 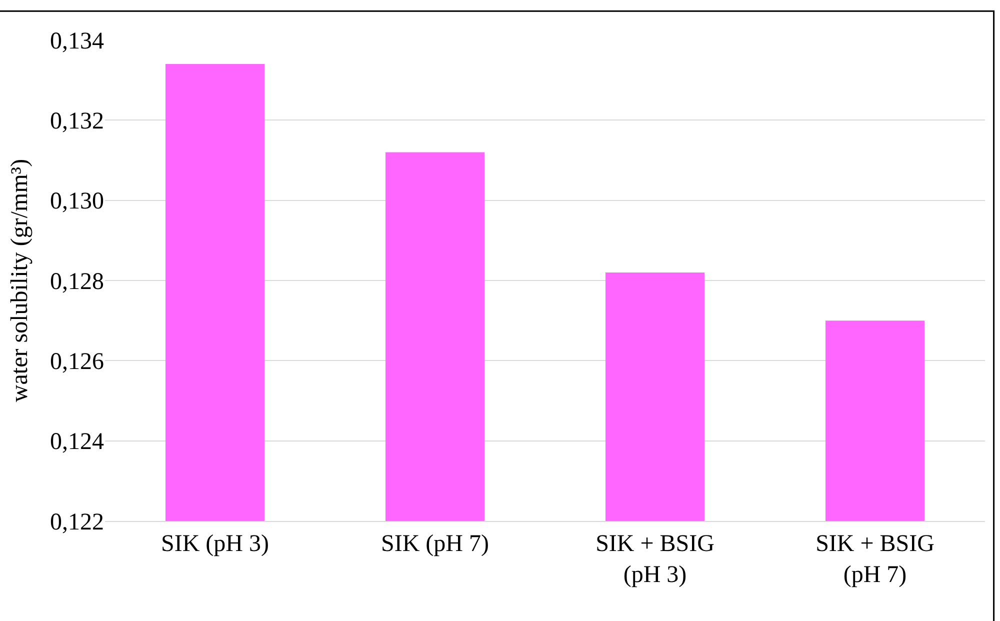 I want to click on x-tick-label: SIK + BSIG (pH 3), so click(x=655, y=559).